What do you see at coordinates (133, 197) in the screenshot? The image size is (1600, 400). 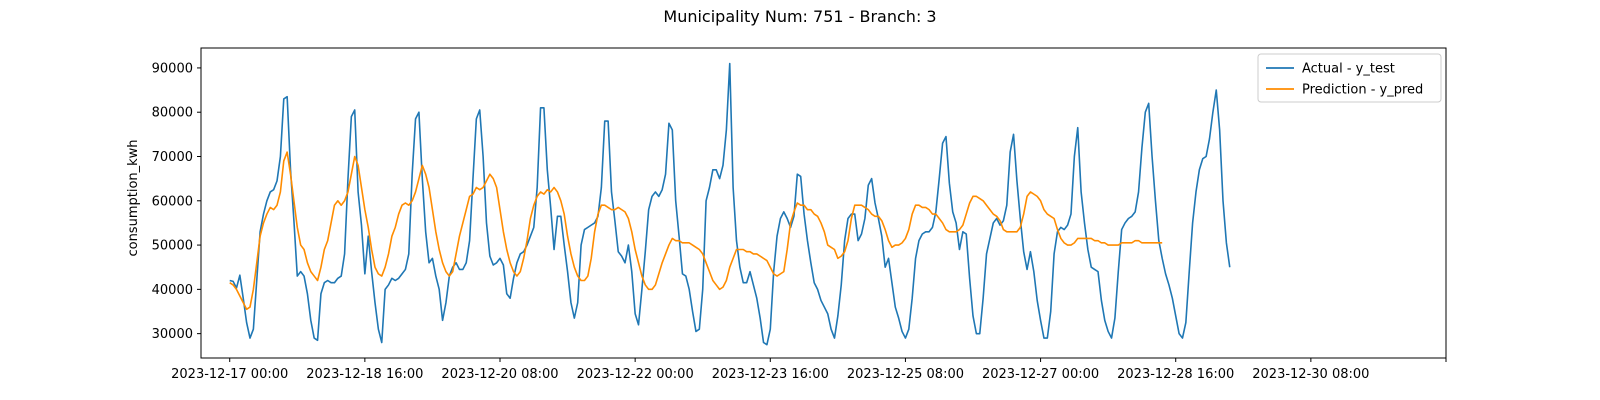 I see `y-axis-label: consumption_kwh` at bounding box center [133, 197].